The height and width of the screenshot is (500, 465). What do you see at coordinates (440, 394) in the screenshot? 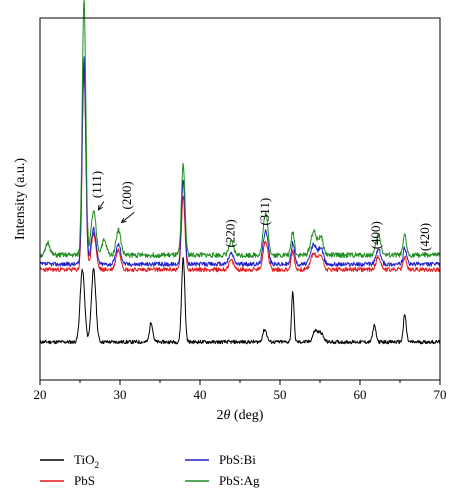
I see `x-tick-label-5: 70` at bounding box center [440, 394].